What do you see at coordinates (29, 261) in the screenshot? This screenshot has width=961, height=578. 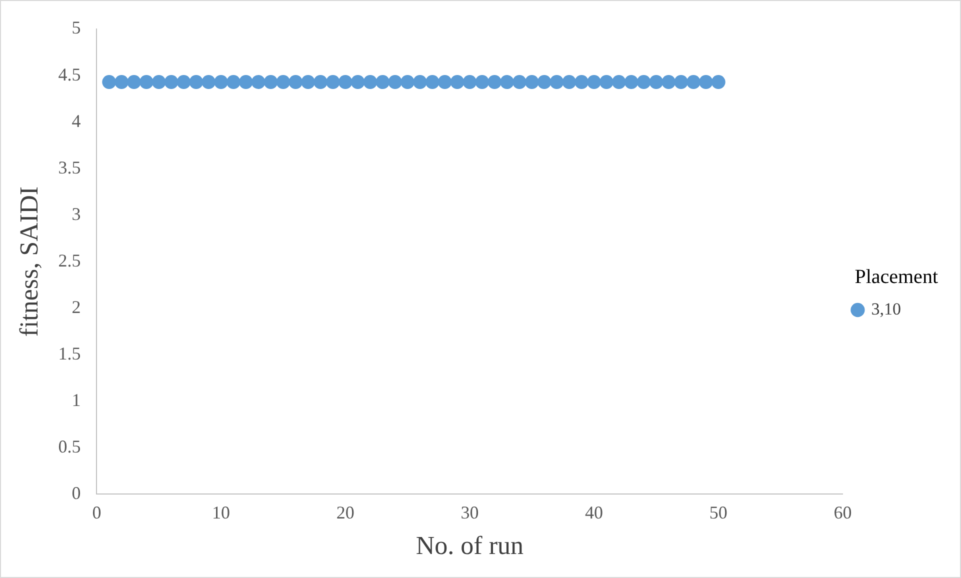 I see `y-axis-title: fitness, SAIDI` at bounding box center [29, 261].